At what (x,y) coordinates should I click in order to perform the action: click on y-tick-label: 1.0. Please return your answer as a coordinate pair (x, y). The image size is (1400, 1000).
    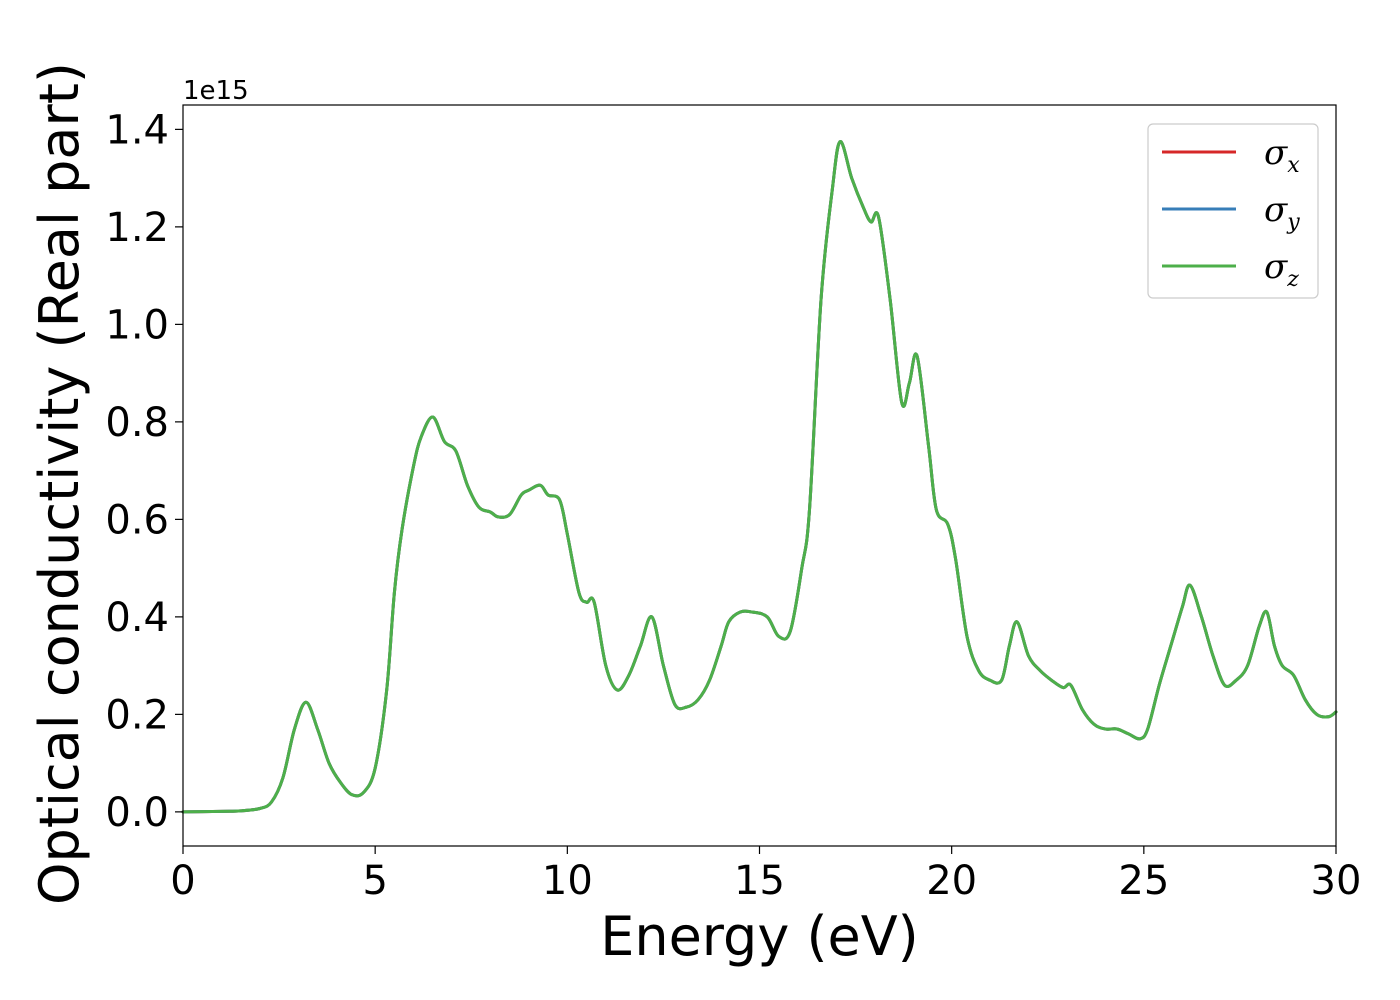
    Looking at the image, I should click on (137, 325).